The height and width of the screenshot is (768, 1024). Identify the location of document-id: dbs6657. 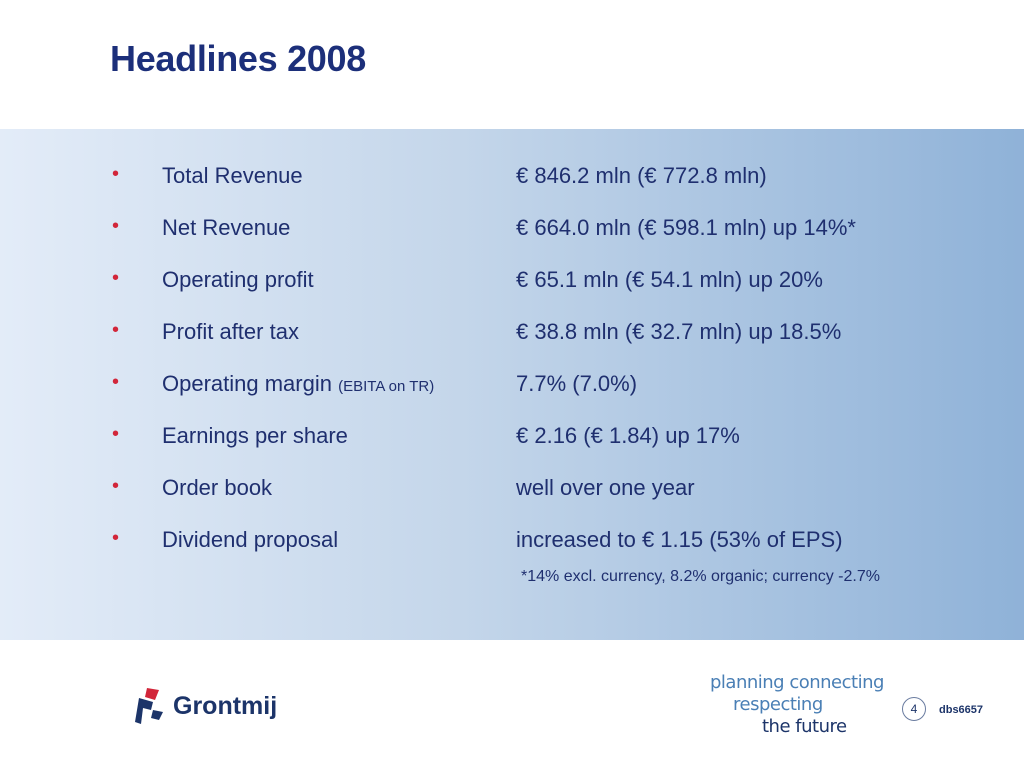
(961, 710).